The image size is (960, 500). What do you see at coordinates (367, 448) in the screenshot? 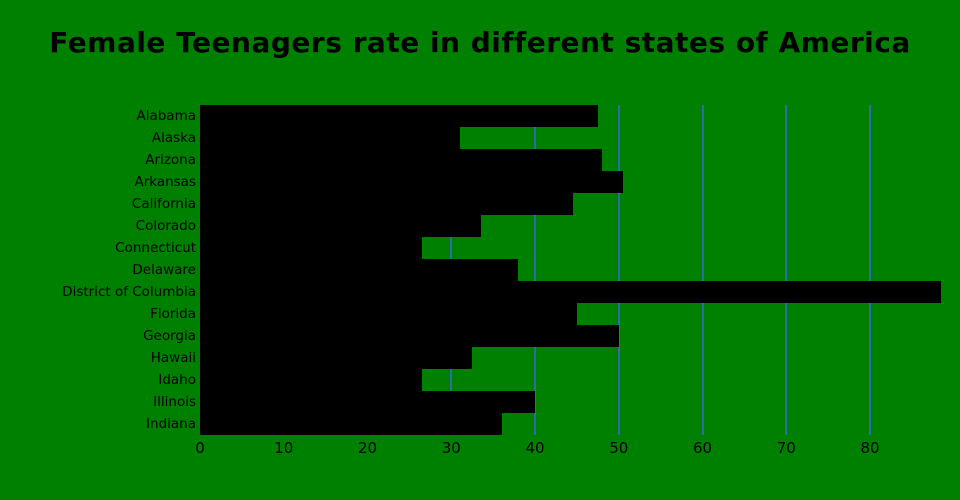
I see `x-tick-label: 20` at bounding box center [367, 448].